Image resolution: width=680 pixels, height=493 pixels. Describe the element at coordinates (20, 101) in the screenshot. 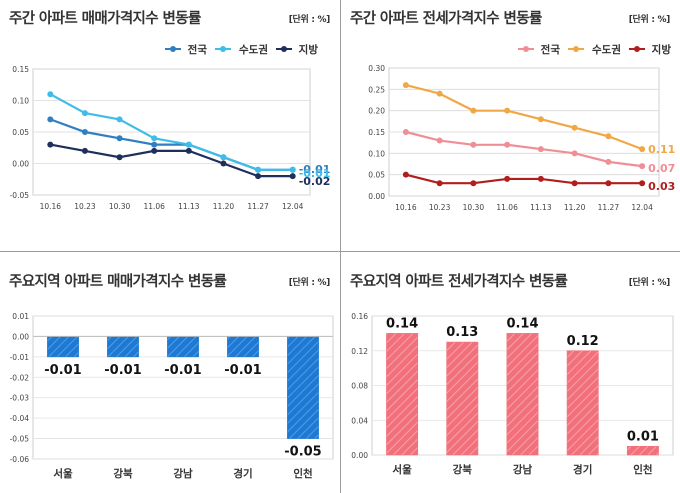

I see `y-tick-label: 0.10` at that location.